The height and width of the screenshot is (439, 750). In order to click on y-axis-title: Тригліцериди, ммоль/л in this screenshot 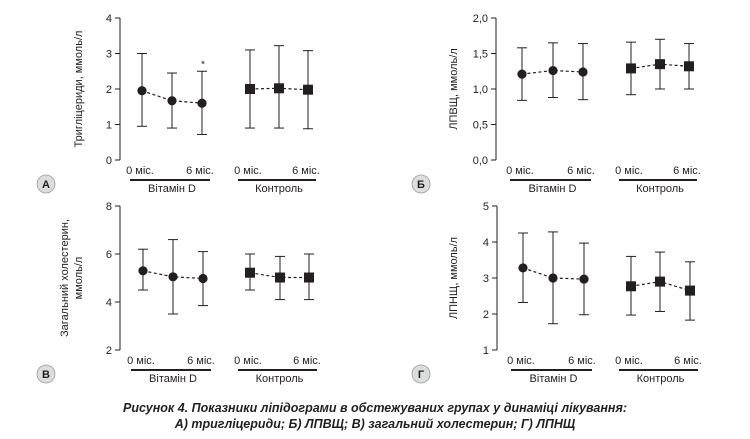, I will do `click(79, 89)`.